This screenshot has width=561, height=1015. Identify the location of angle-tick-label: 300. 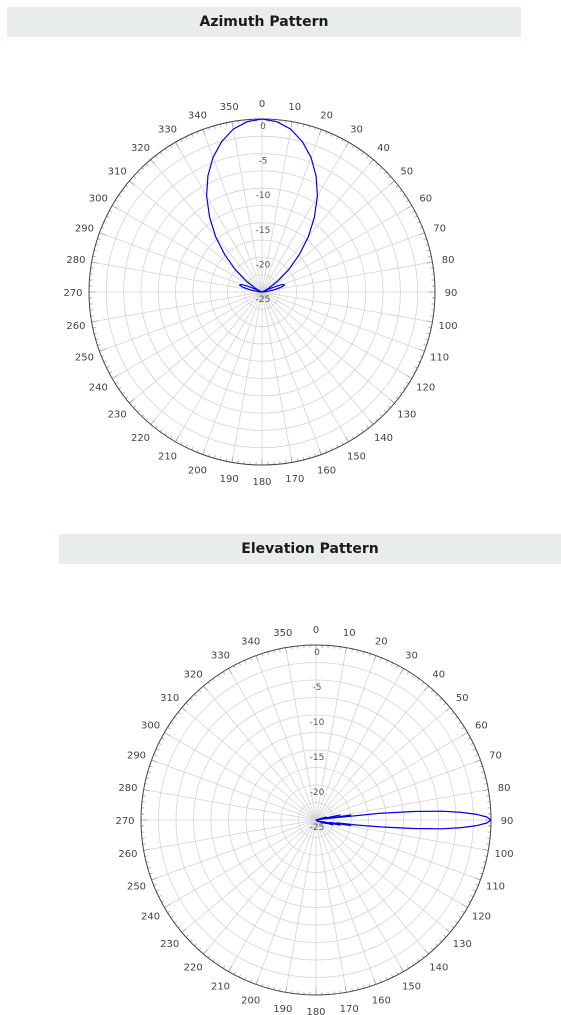
(150, 726).